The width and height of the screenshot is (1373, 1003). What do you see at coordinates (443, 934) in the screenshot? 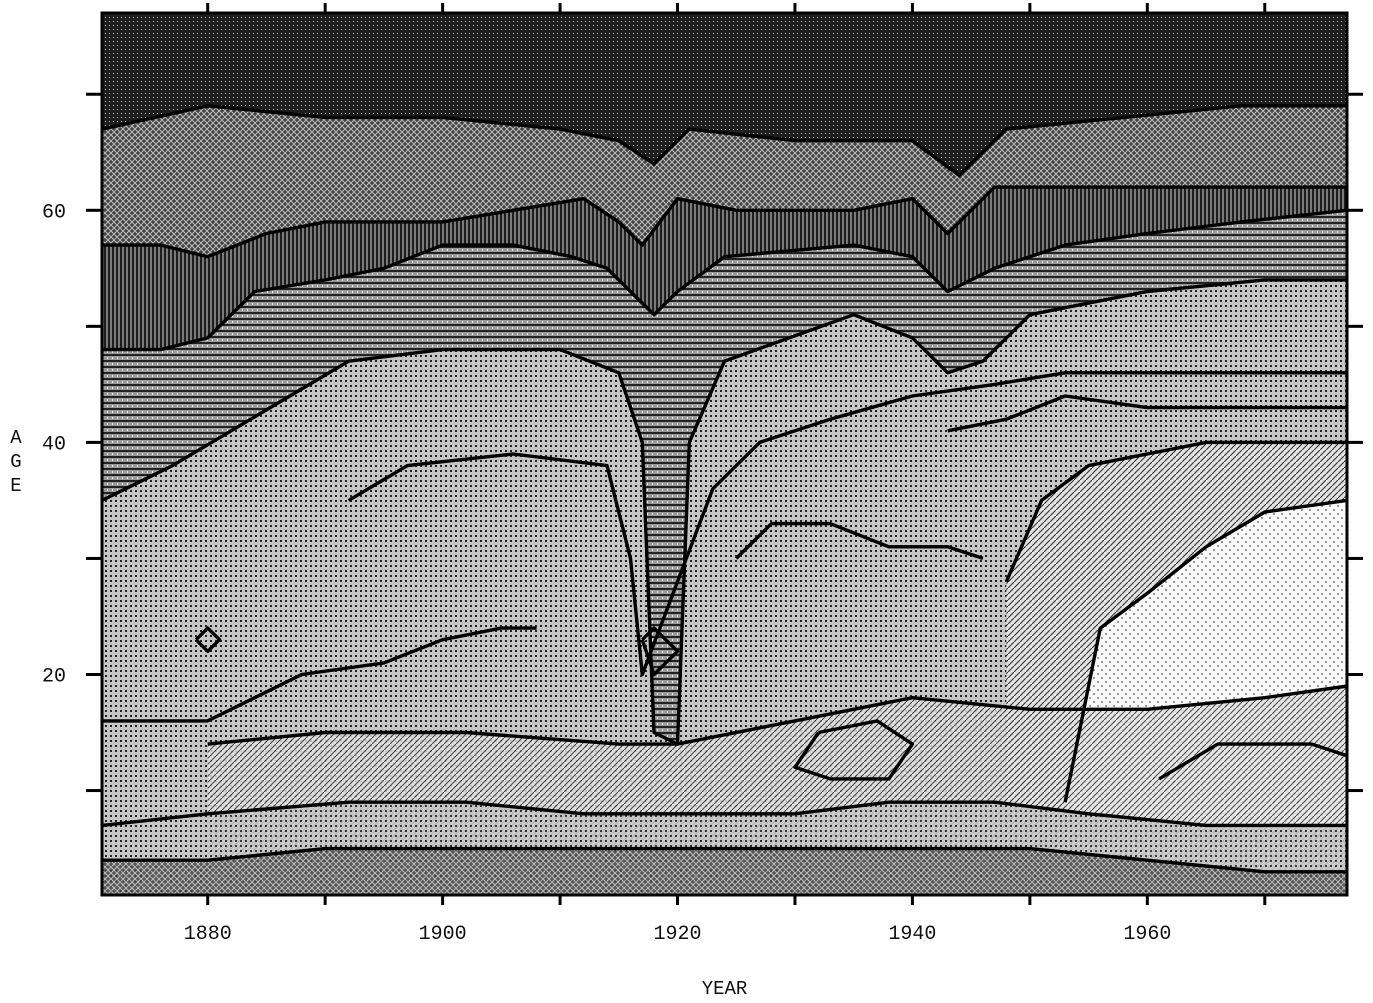
I see `x-tick-label: 1900` at bounding box center [443, 934].